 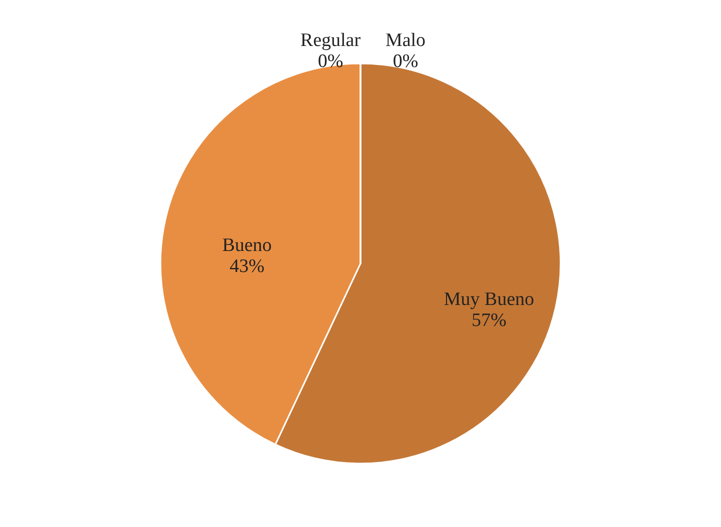 What do you see at coordinates (489, 299) in the screenshot?
I see `slice-label: Muy Bueno` at bounding box center [489, 299].